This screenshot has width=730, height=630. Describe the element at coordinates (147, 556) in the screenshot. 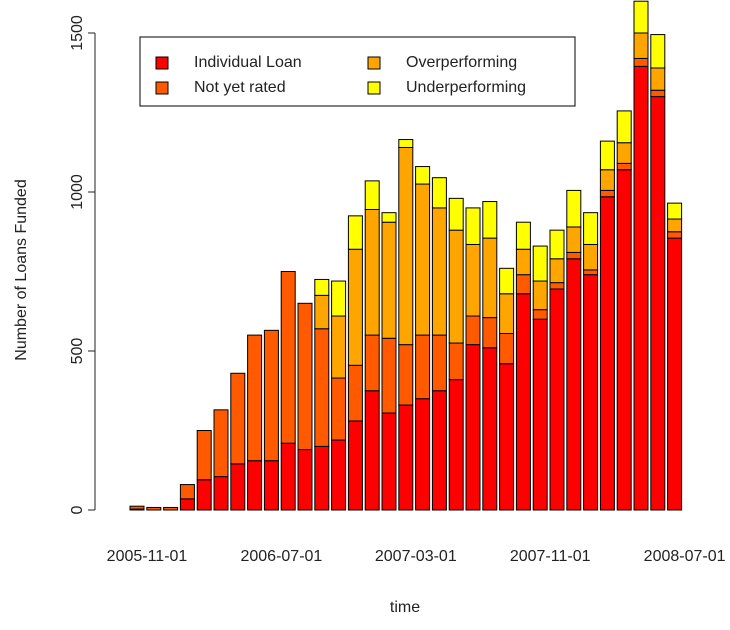

I see `x-tick-label: 2005-11-01` at that location.